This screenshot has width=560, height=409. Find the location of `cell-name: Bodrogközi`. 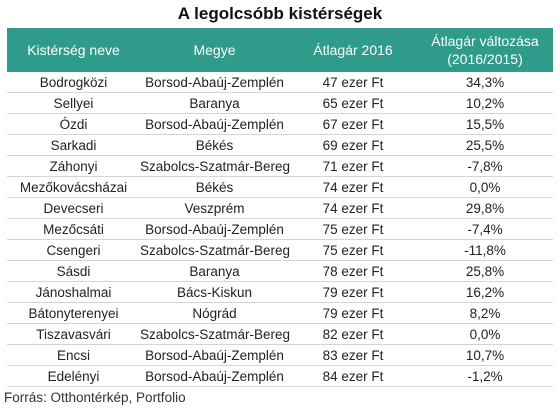

cell-name: Bodrogközi is located at coordinates (73, 82).